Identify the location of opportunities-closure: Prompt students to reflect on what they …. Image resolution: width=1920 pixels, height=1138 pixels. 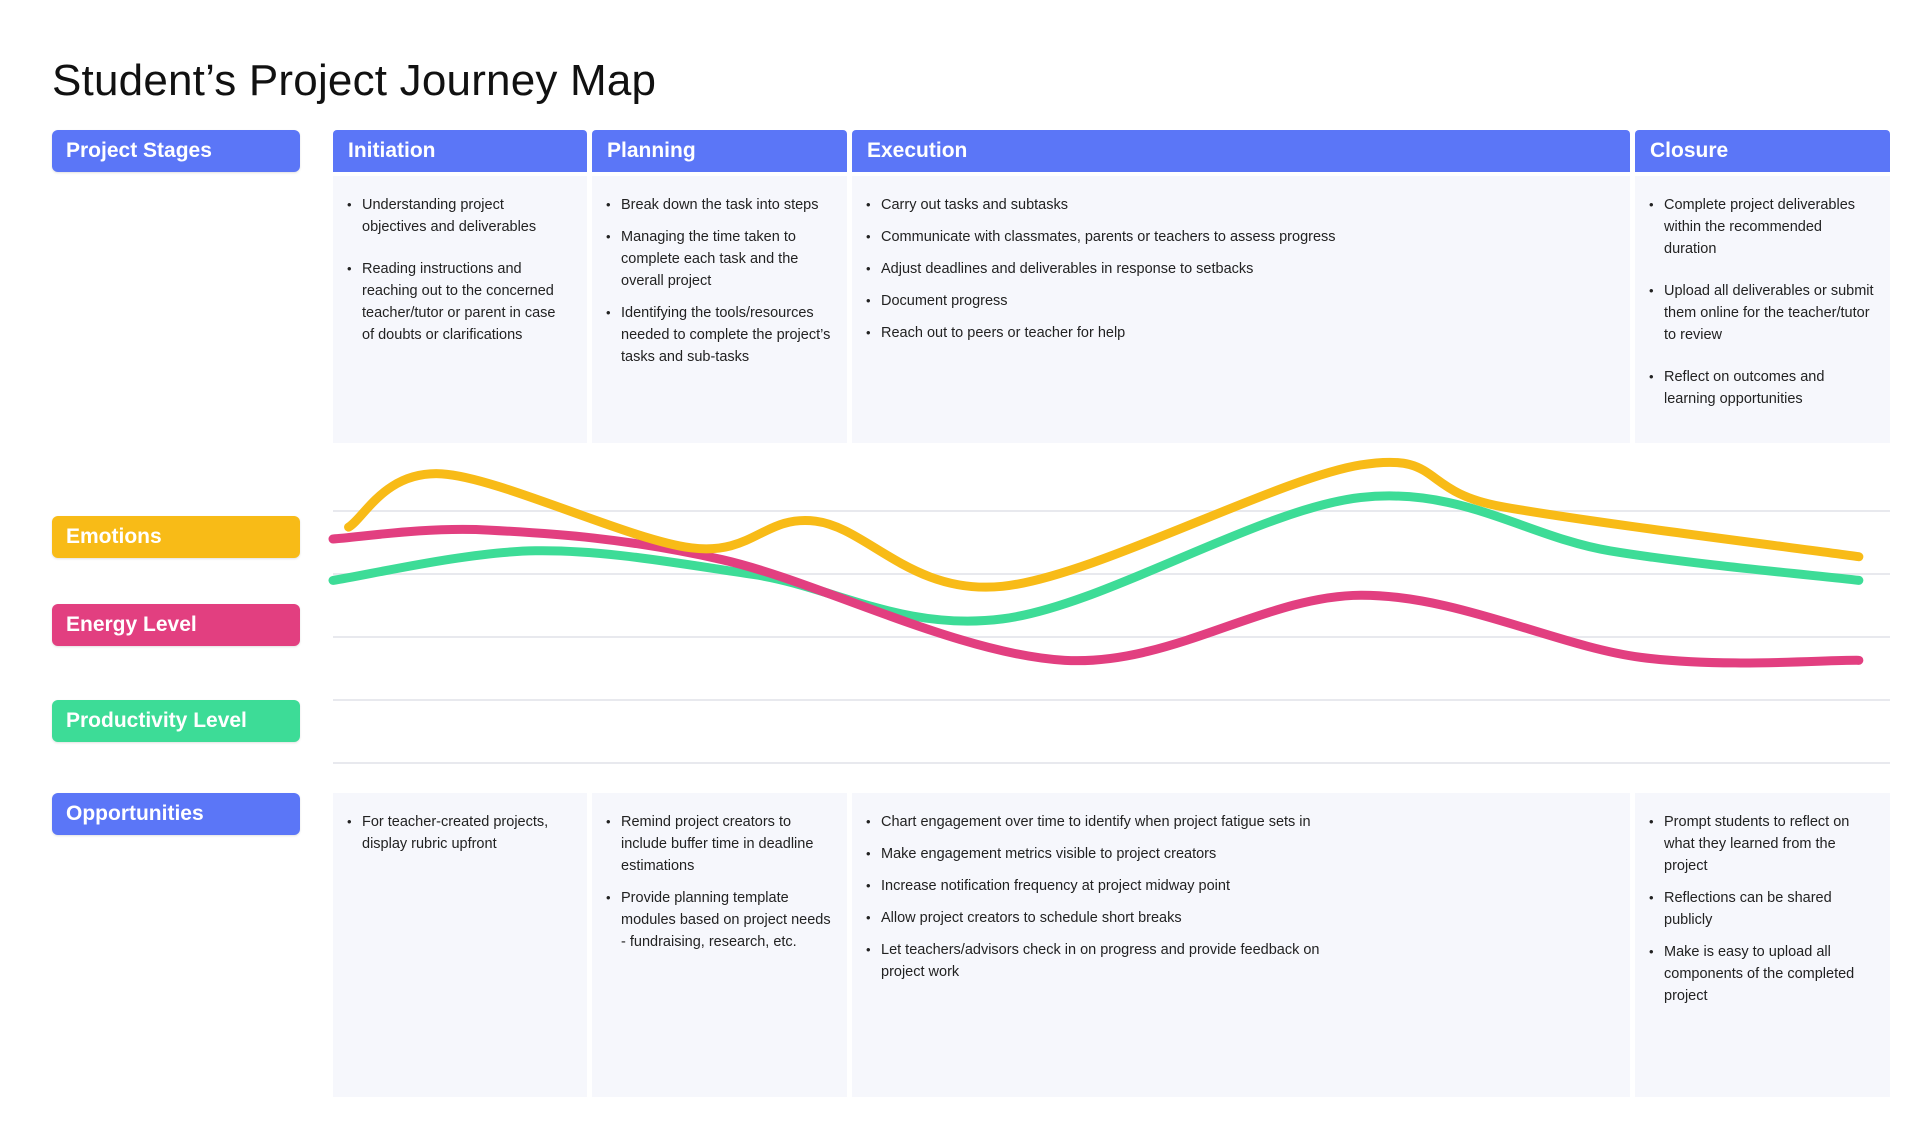
(1762, 945).